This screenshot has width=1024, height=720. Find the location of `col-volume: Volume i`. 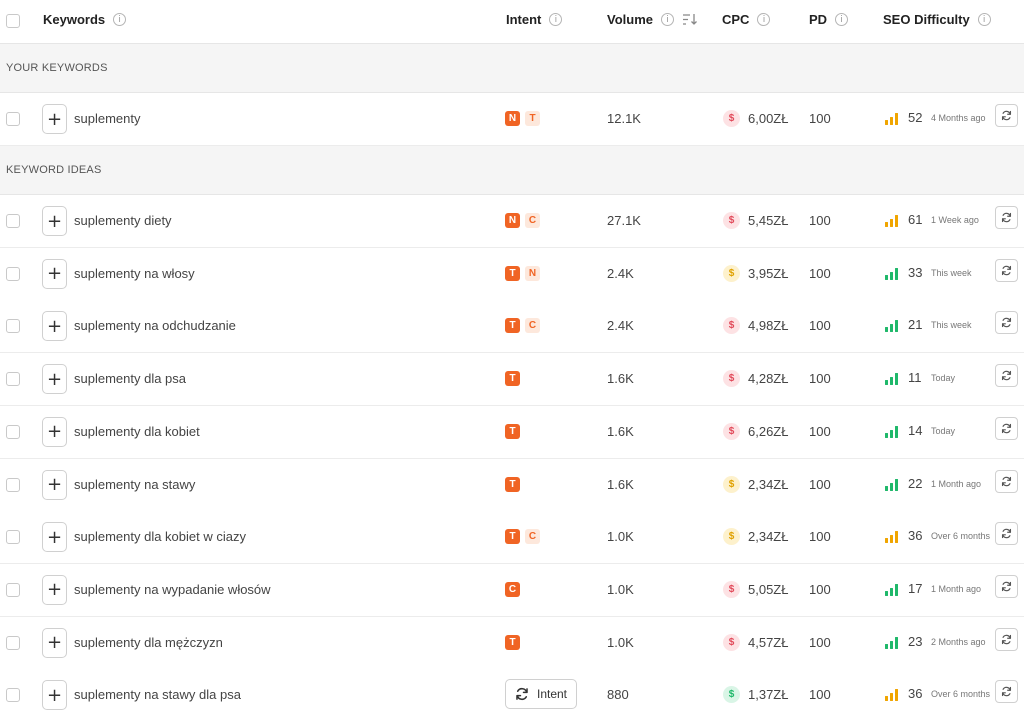

col-volume: Volume i is located at coordinates (652, 19).